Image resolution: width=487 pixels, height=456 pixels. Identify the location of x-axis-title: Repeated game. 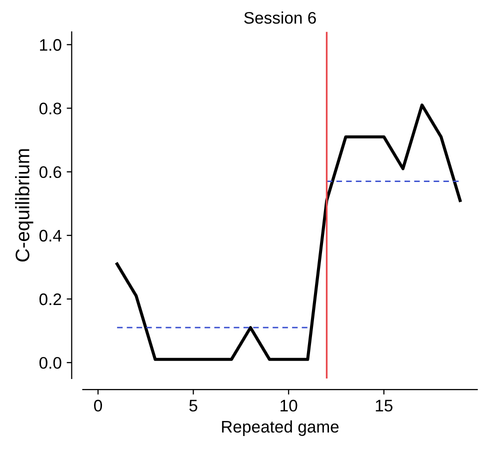
(280, 428).